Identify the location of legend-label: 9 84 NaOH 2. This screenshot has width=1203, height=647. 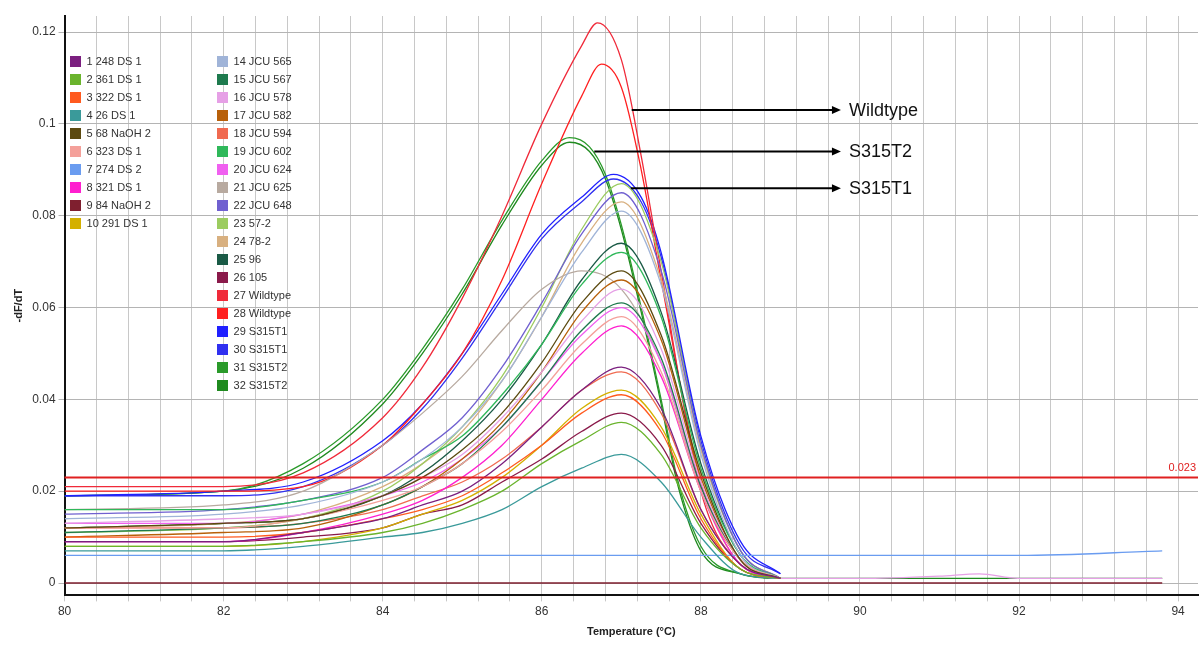
(118, 205).